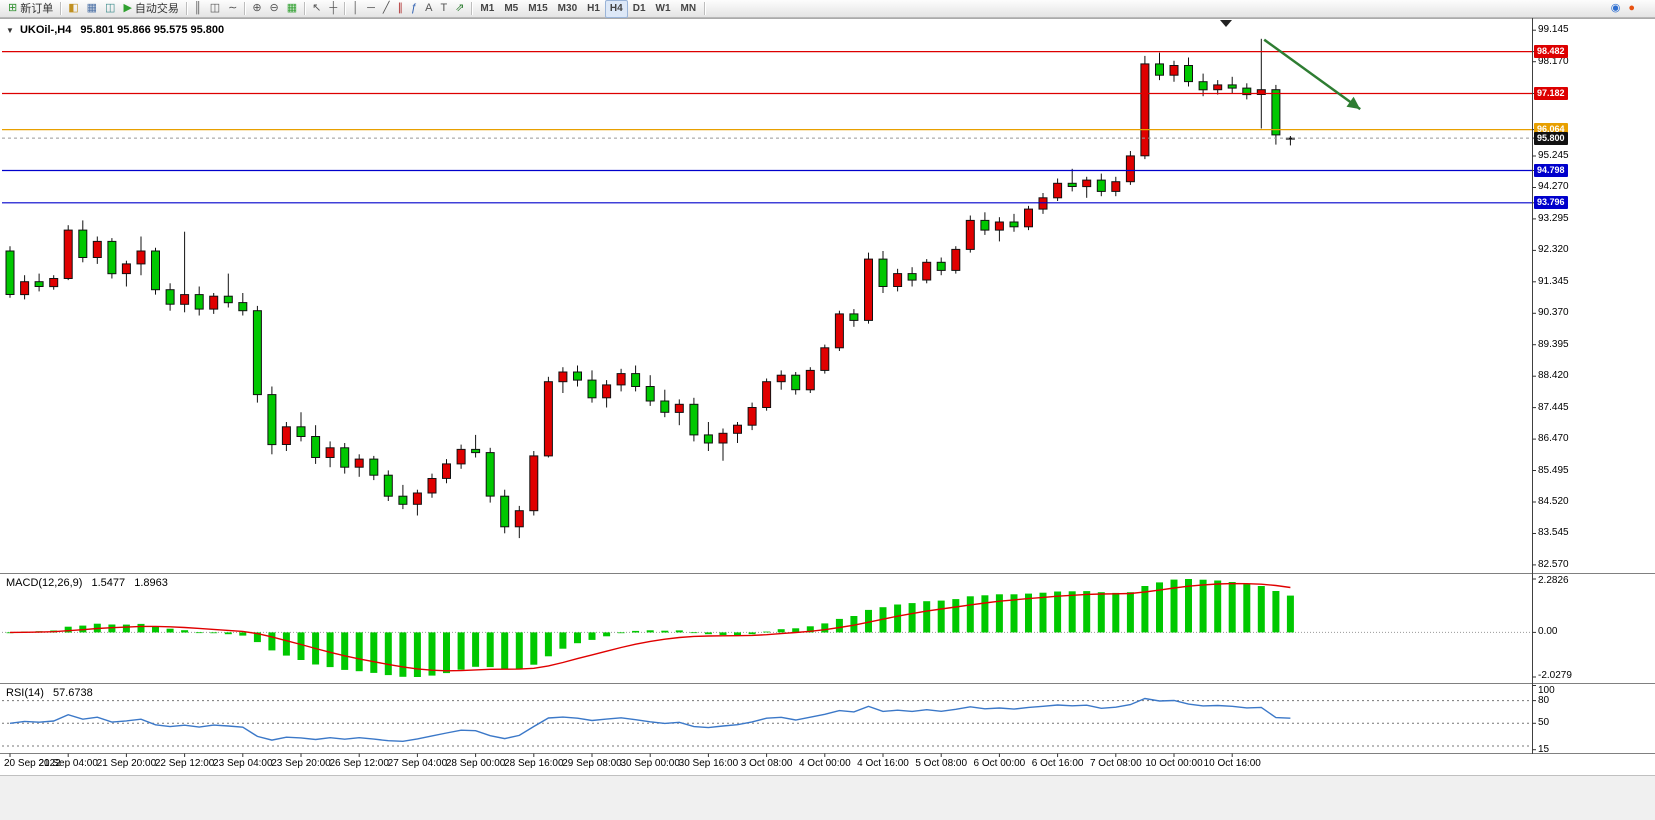 The height and width of the screenshot is (820, 1655). What do you see at coordinates (1551, 52) in the screenshot?
I see `price-line-tag: 98.482` at bounding box center [1551, 52].